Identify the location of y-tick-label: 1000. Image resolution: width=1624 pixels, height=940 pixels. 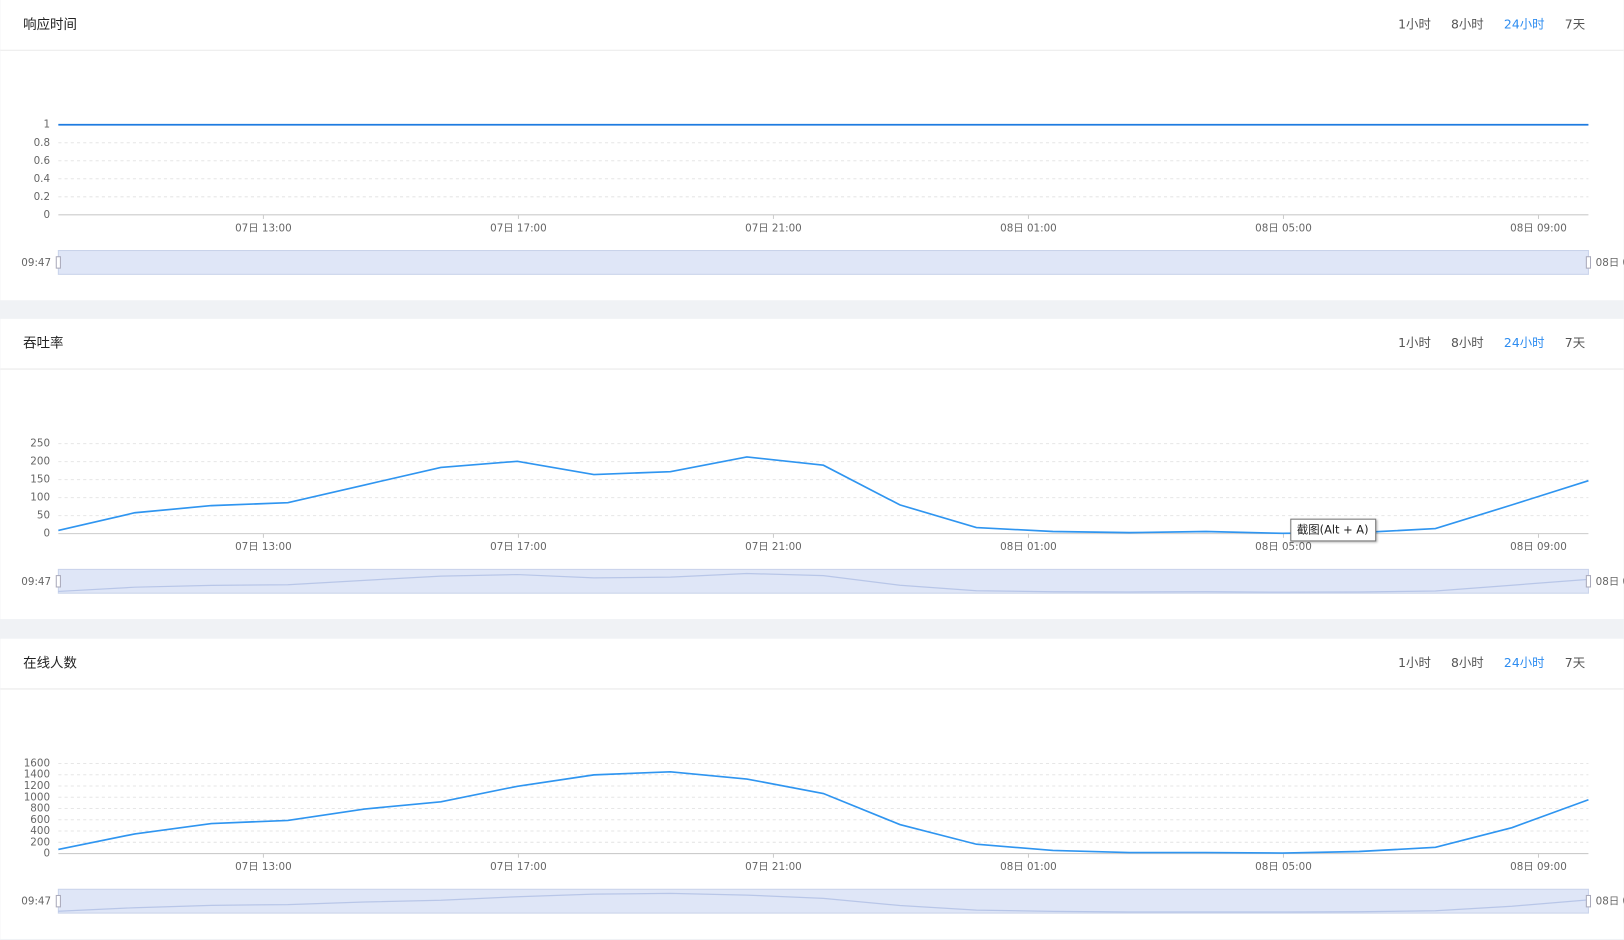
(37, 797).